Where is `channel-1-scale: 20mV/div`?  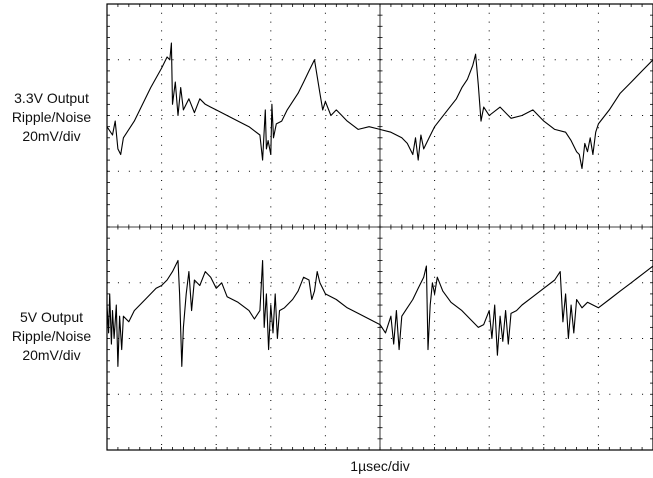 channel-1-scale: 20mV/div is located at coordinates (51, 136).